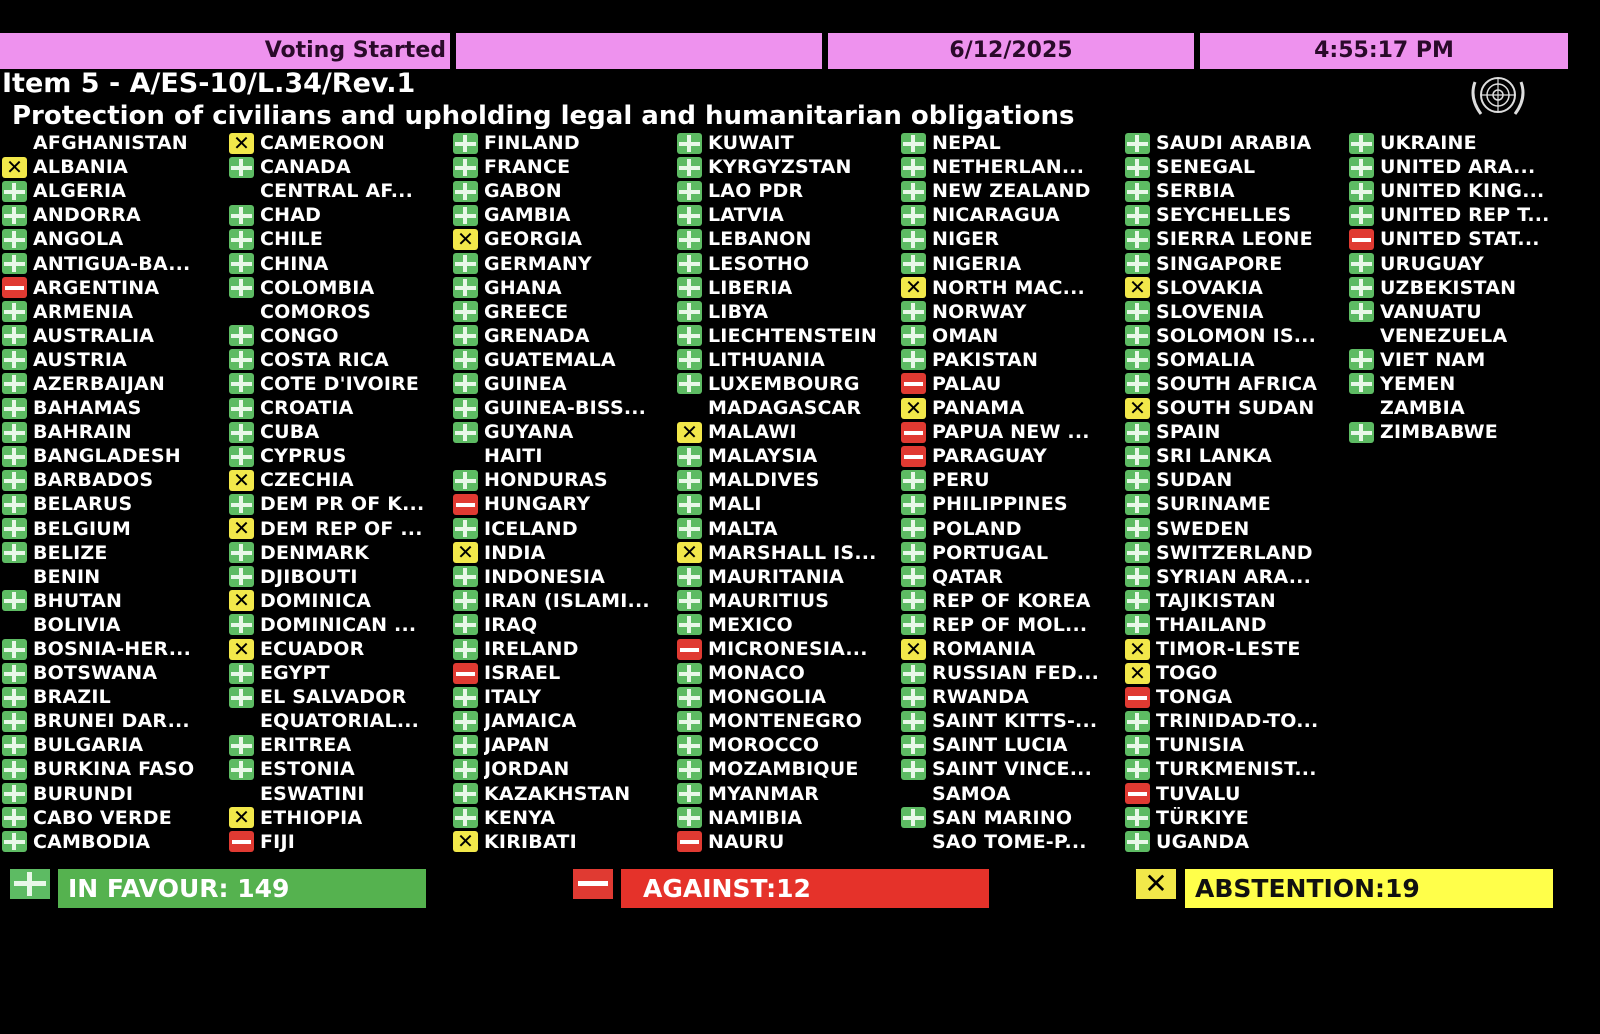 The image size is (1600, 1034). Describe the element at coordinates (299, 335) in the screenshot. I see `country-name: CONGO` at that location.